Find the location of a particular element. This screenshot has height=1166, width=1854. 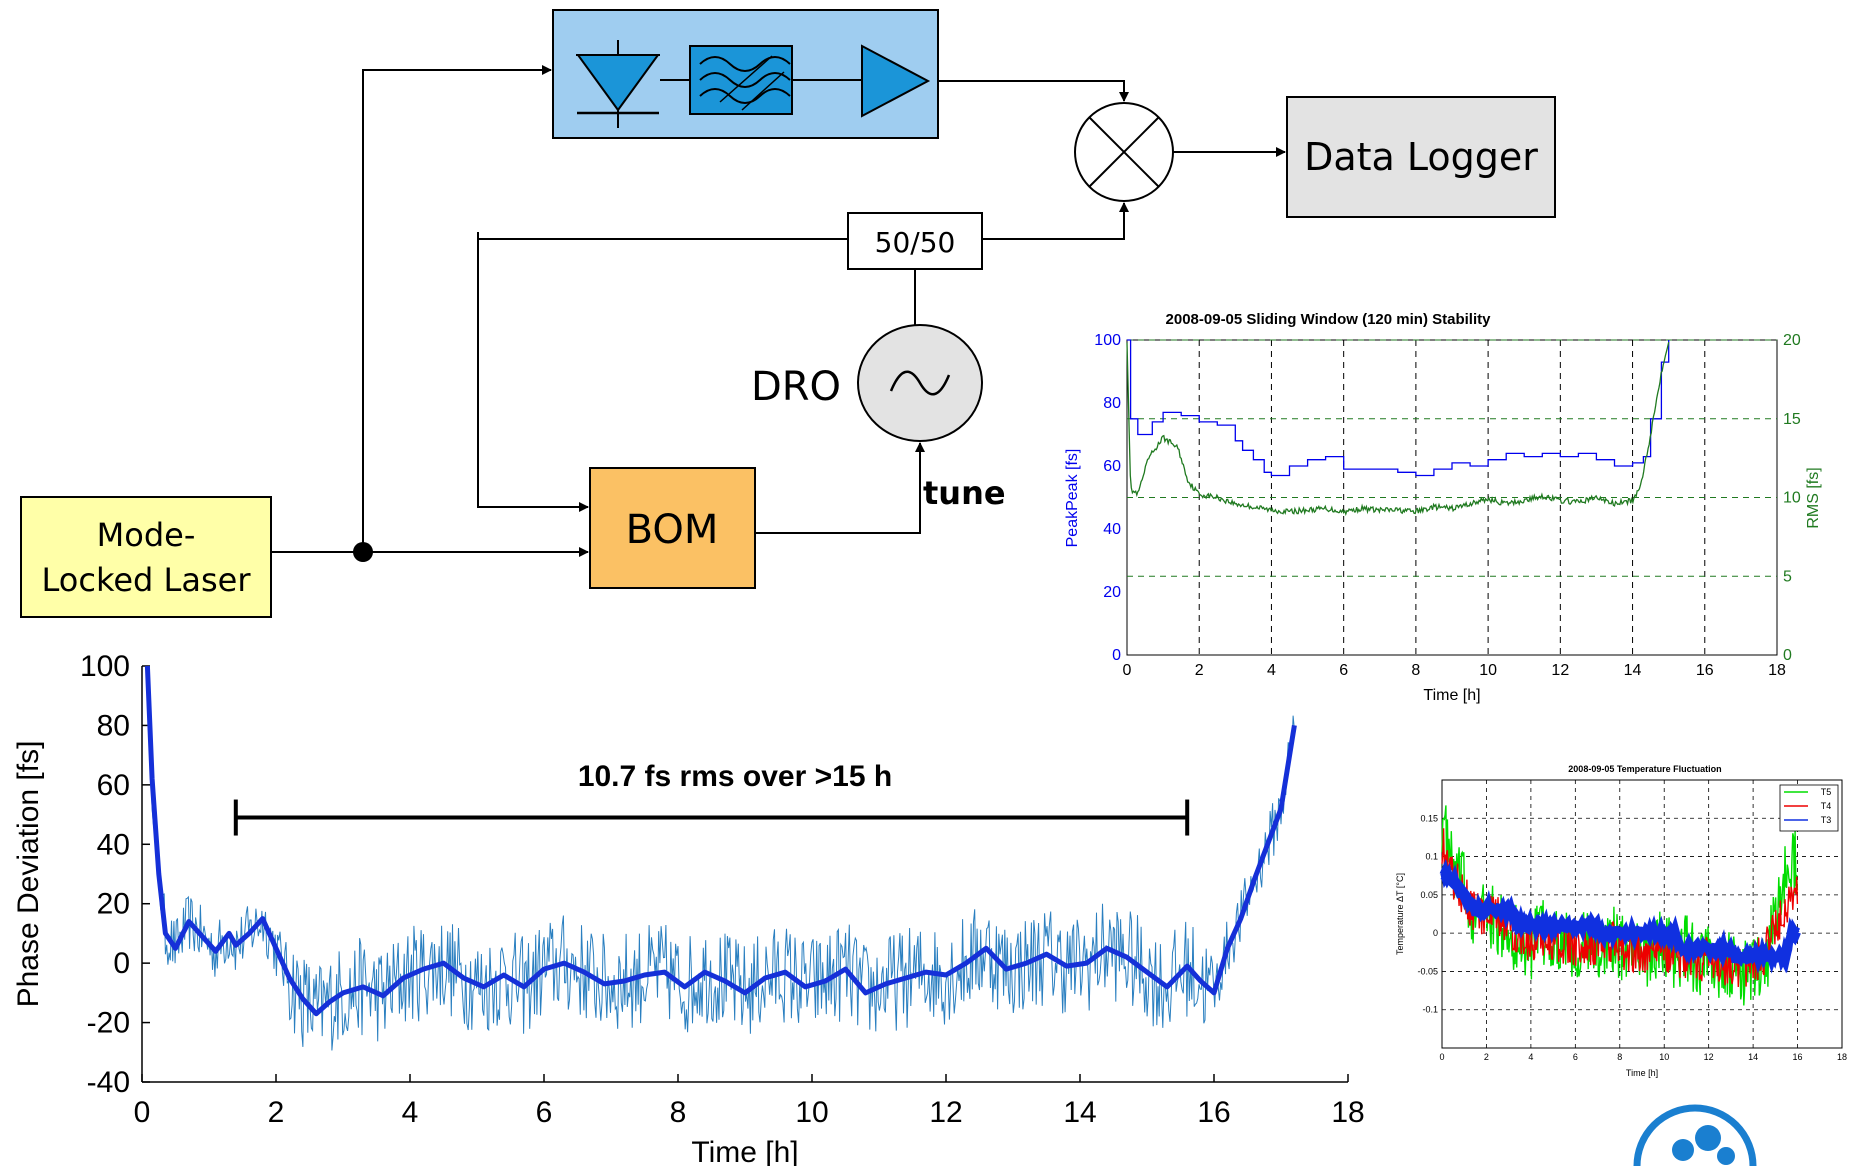

main-y-tick-label: -40 is located at coordinates (108, 1082).